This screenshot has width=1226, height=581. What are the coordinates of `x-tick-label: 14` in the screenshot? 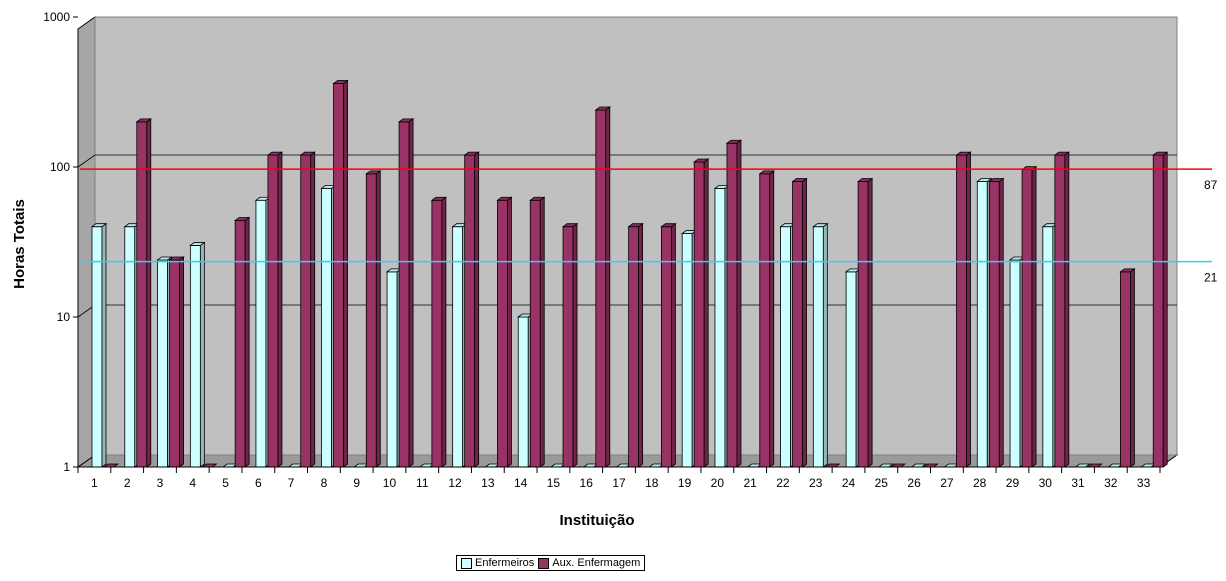 It's located at (521, 483).